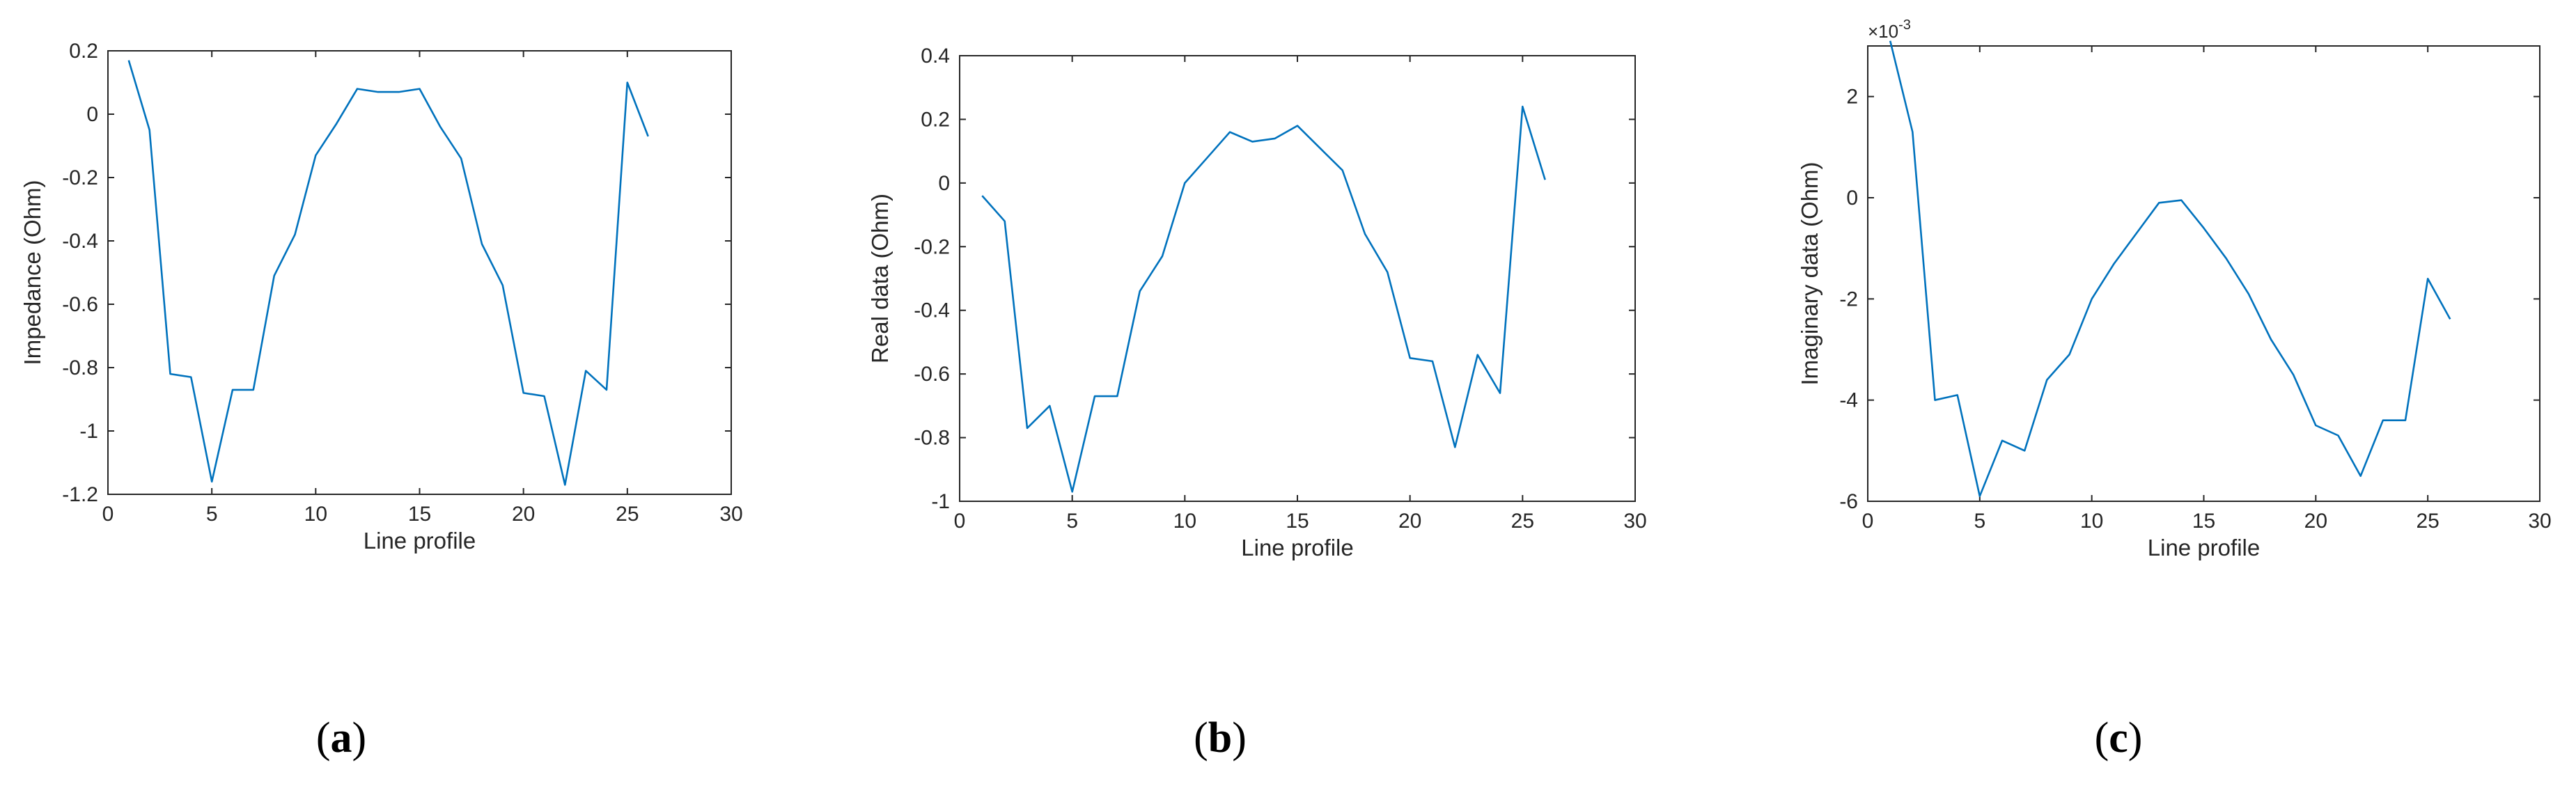  What do you see at coordinates (935, 56) in the screenshot?
I see `y-tick-label: 0.4` at bounding box center [935, 56].